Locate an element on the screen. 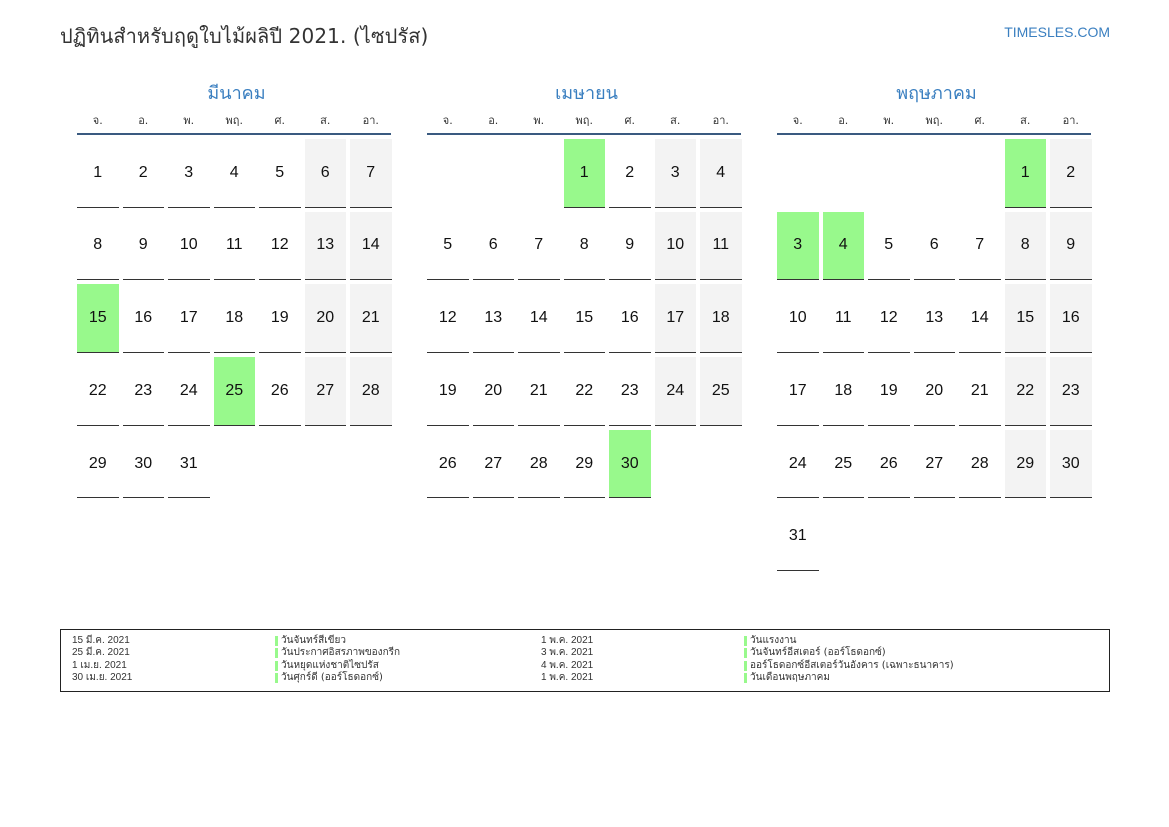 This screenshot has height=827, width=1169. brand-link: TIMESLES.COM is located at coordinates (1057, 32).